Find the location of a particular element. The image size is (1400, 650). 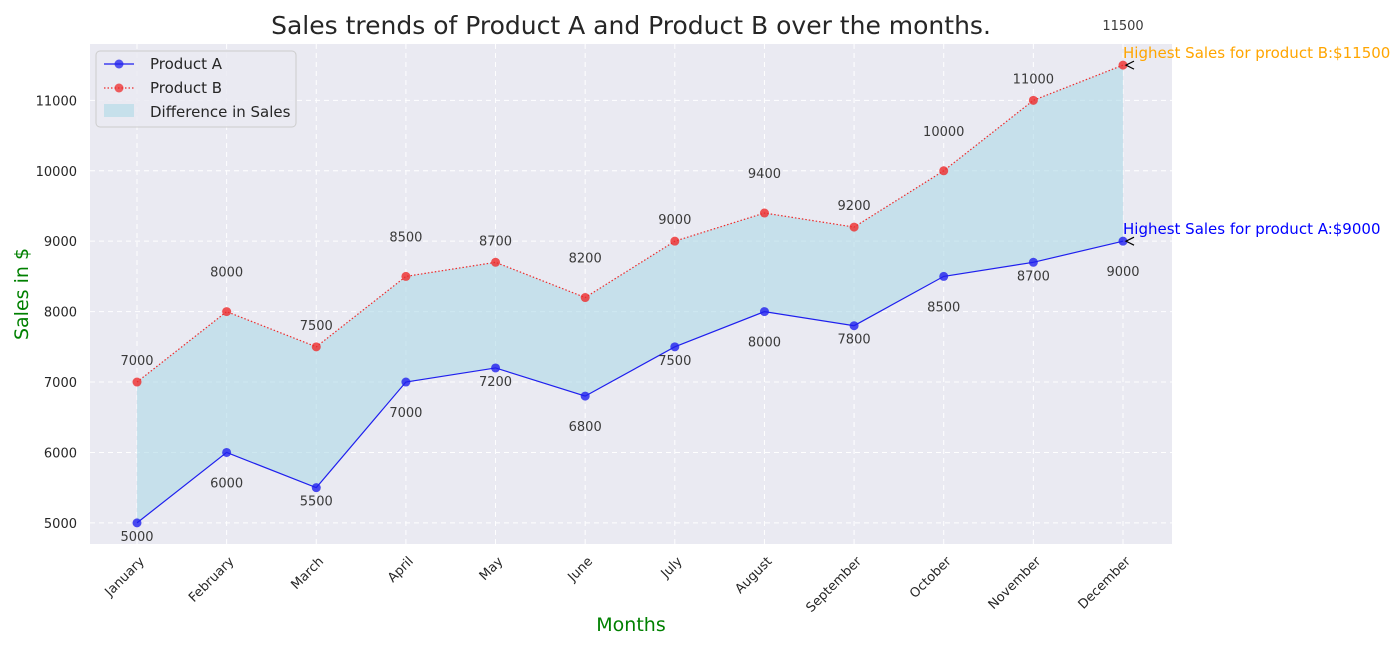

x-tick-label: January is located at coordinates (125, 577).